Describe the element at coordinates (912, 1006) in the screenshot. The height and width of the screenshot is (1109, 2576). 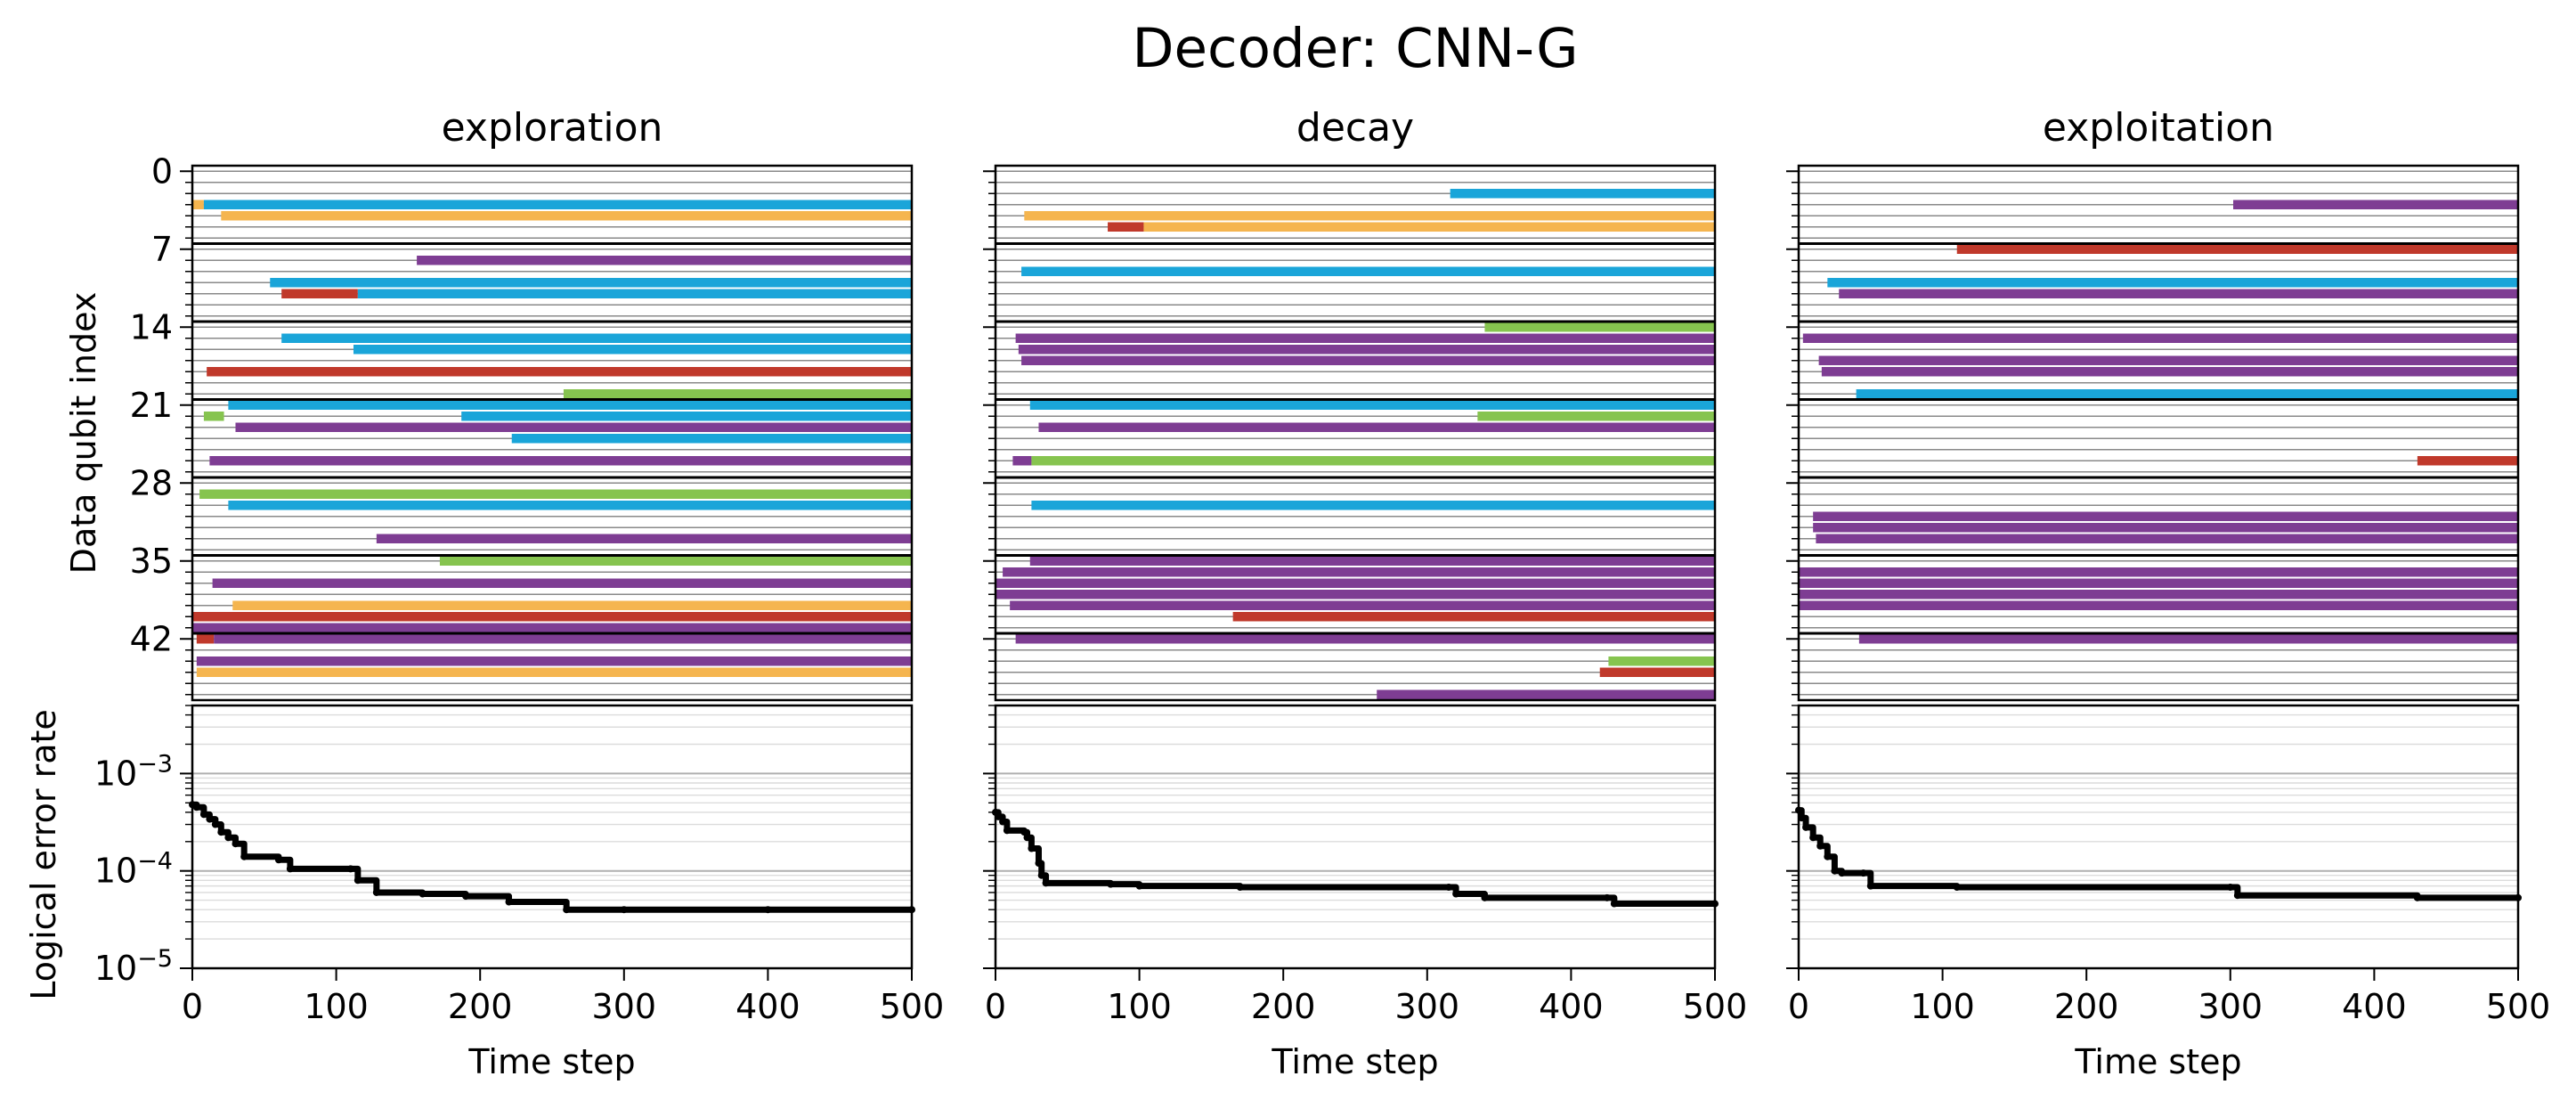
I see `x-tick-label: 500` at that location.